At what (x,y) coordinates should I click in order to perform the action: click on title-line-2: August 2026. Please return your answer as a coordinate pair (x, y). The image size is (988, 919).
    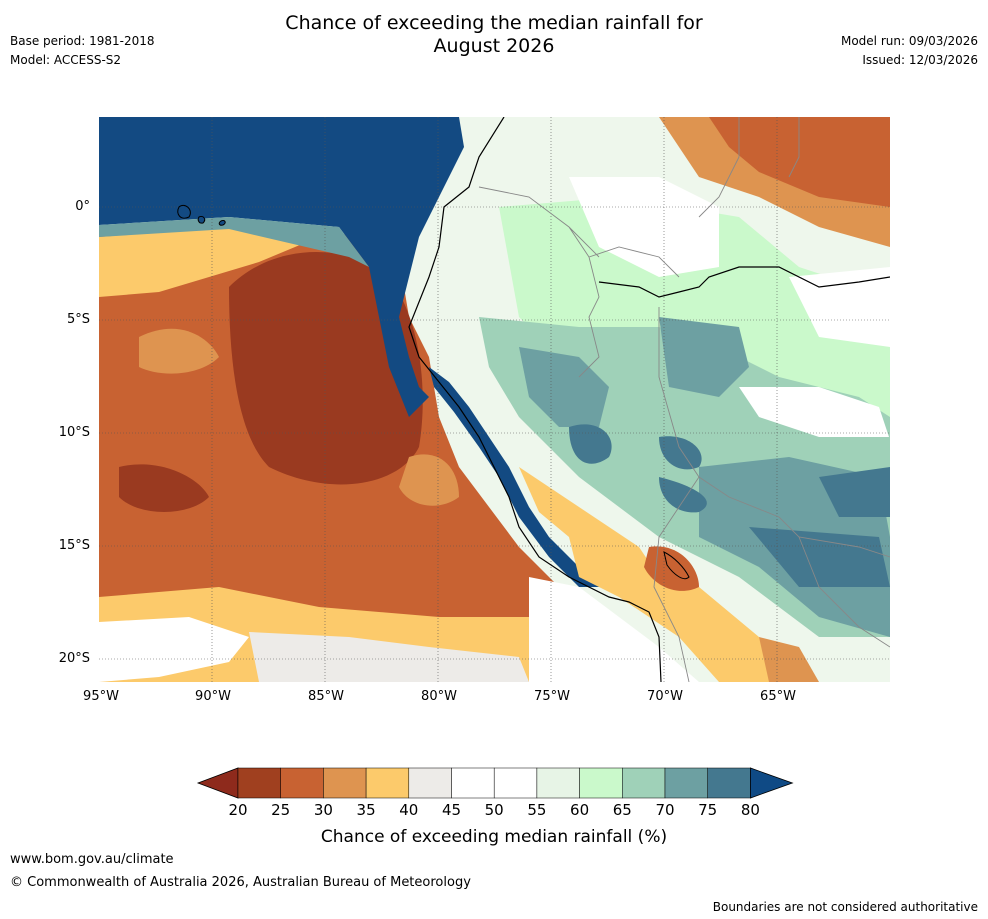
    Looking at the image, I should click on (494, 46).